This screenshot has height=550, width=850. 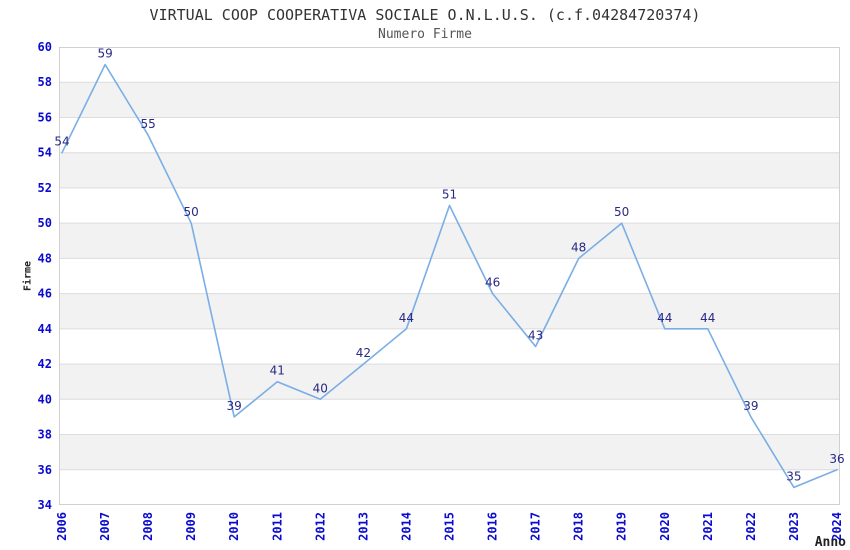 I want to click on data-label: 36, so click(x=836, y=459).